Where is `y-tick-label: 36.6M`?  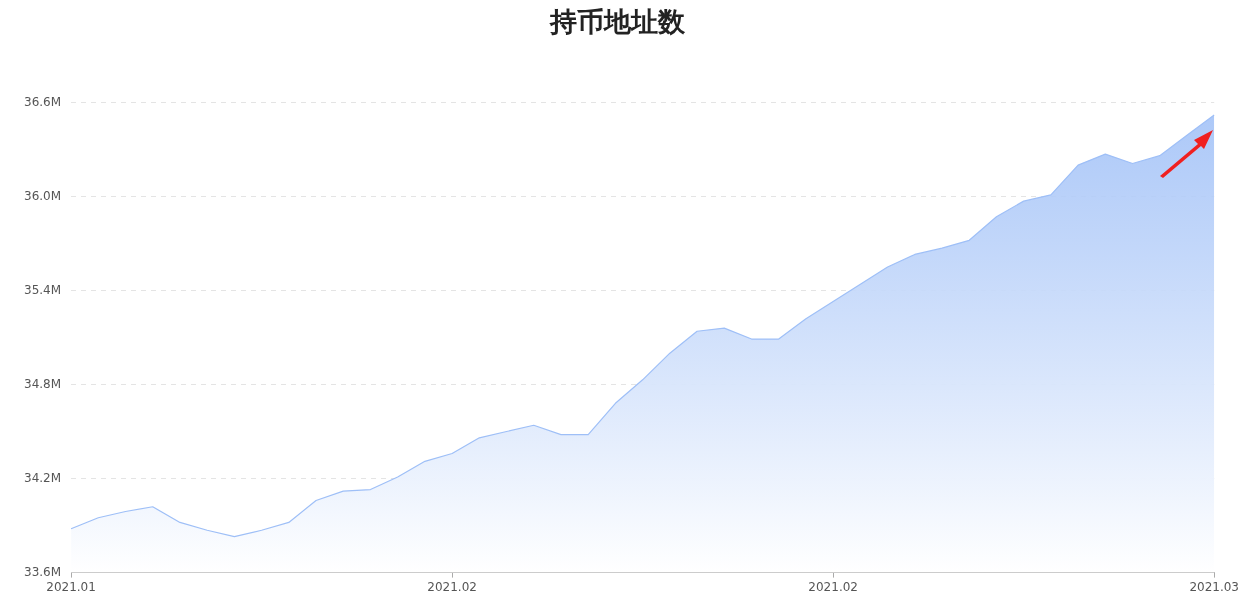
y-tick-label: 36.6M is located at coordinates (42, 101).